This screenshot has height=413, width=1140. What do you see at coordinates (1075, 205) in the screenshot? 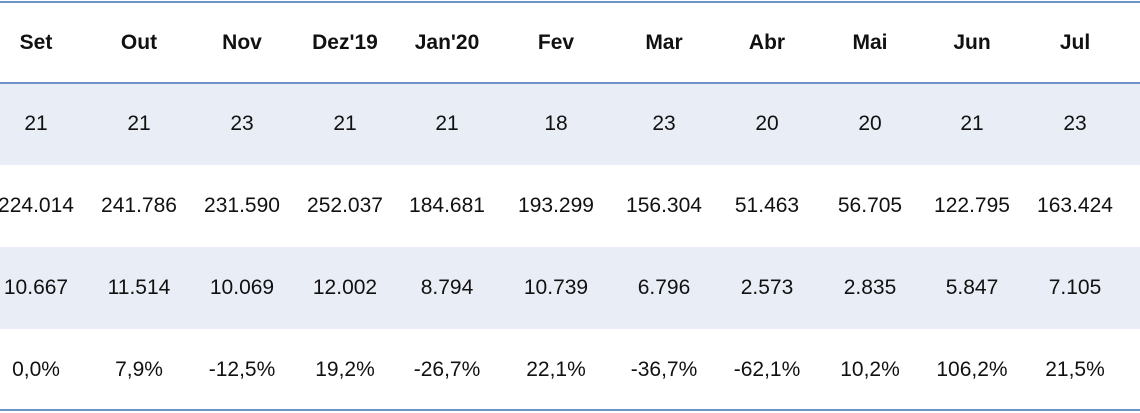
I see `cell: 163.424` at bounding box center [1075, 205].